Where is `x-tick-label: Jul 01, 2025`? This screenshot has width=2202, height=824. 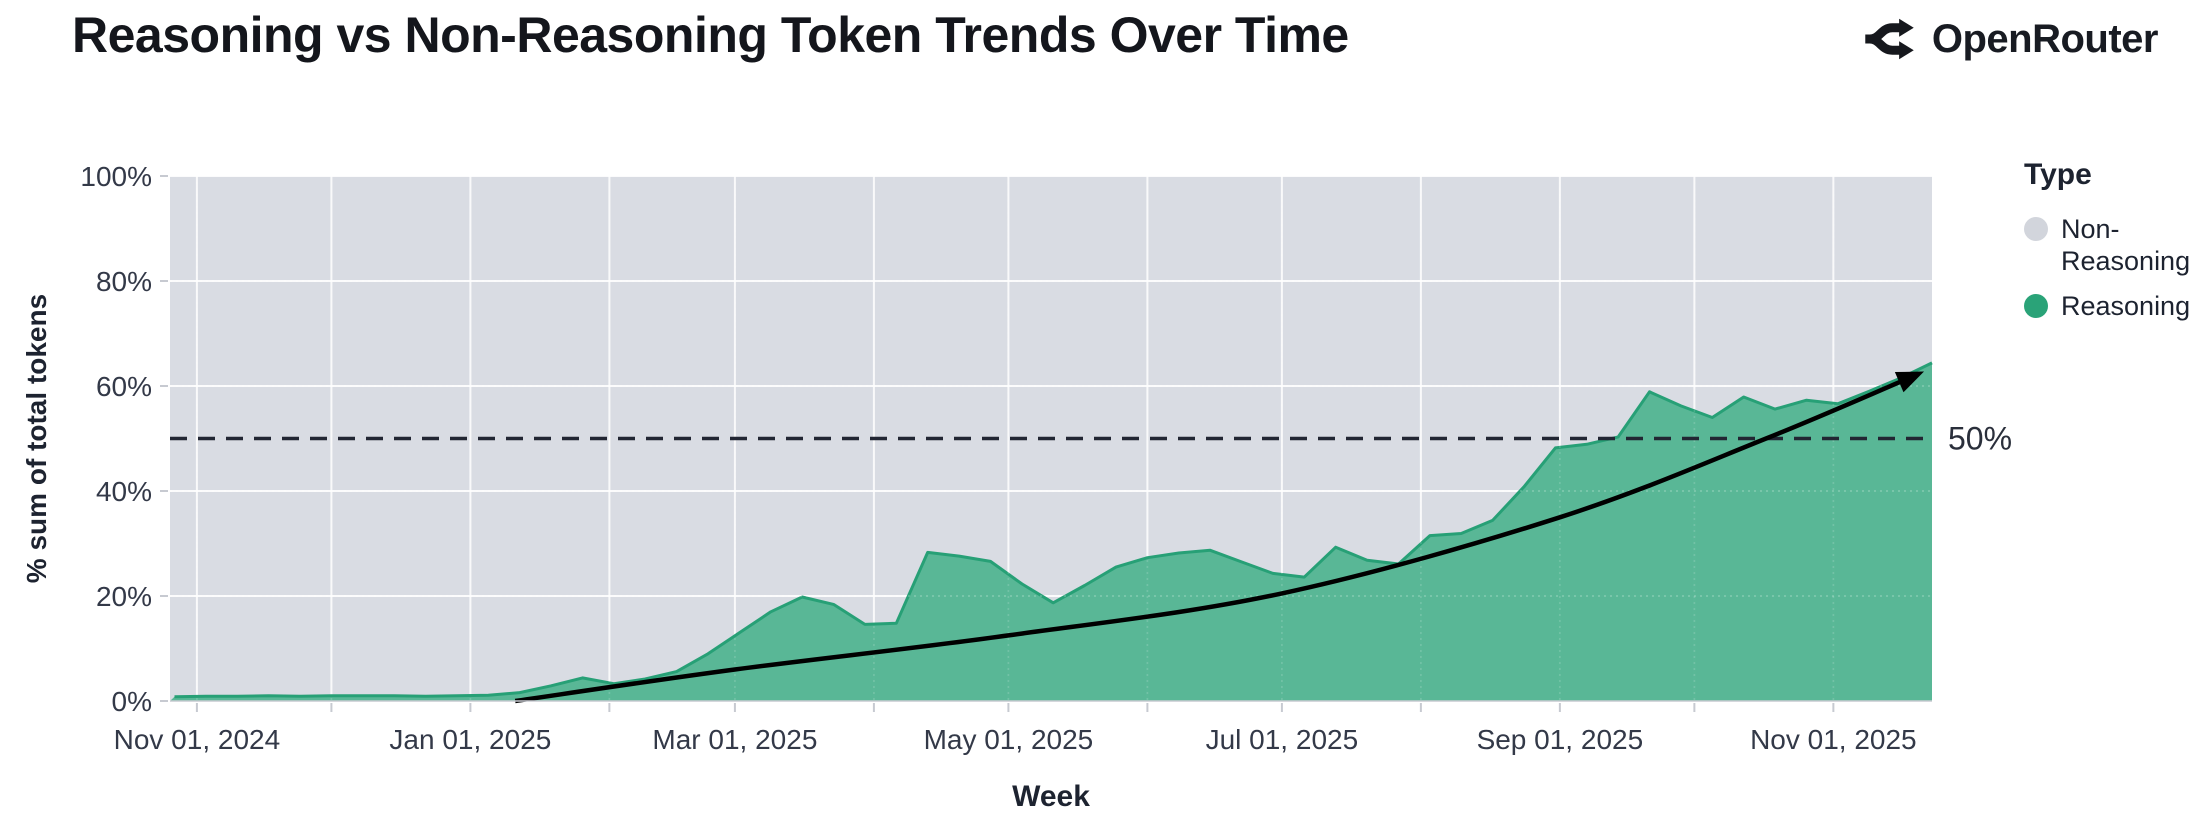
x-tick-label: Jul 01, 2025 is located at coordinates (1282, 739).